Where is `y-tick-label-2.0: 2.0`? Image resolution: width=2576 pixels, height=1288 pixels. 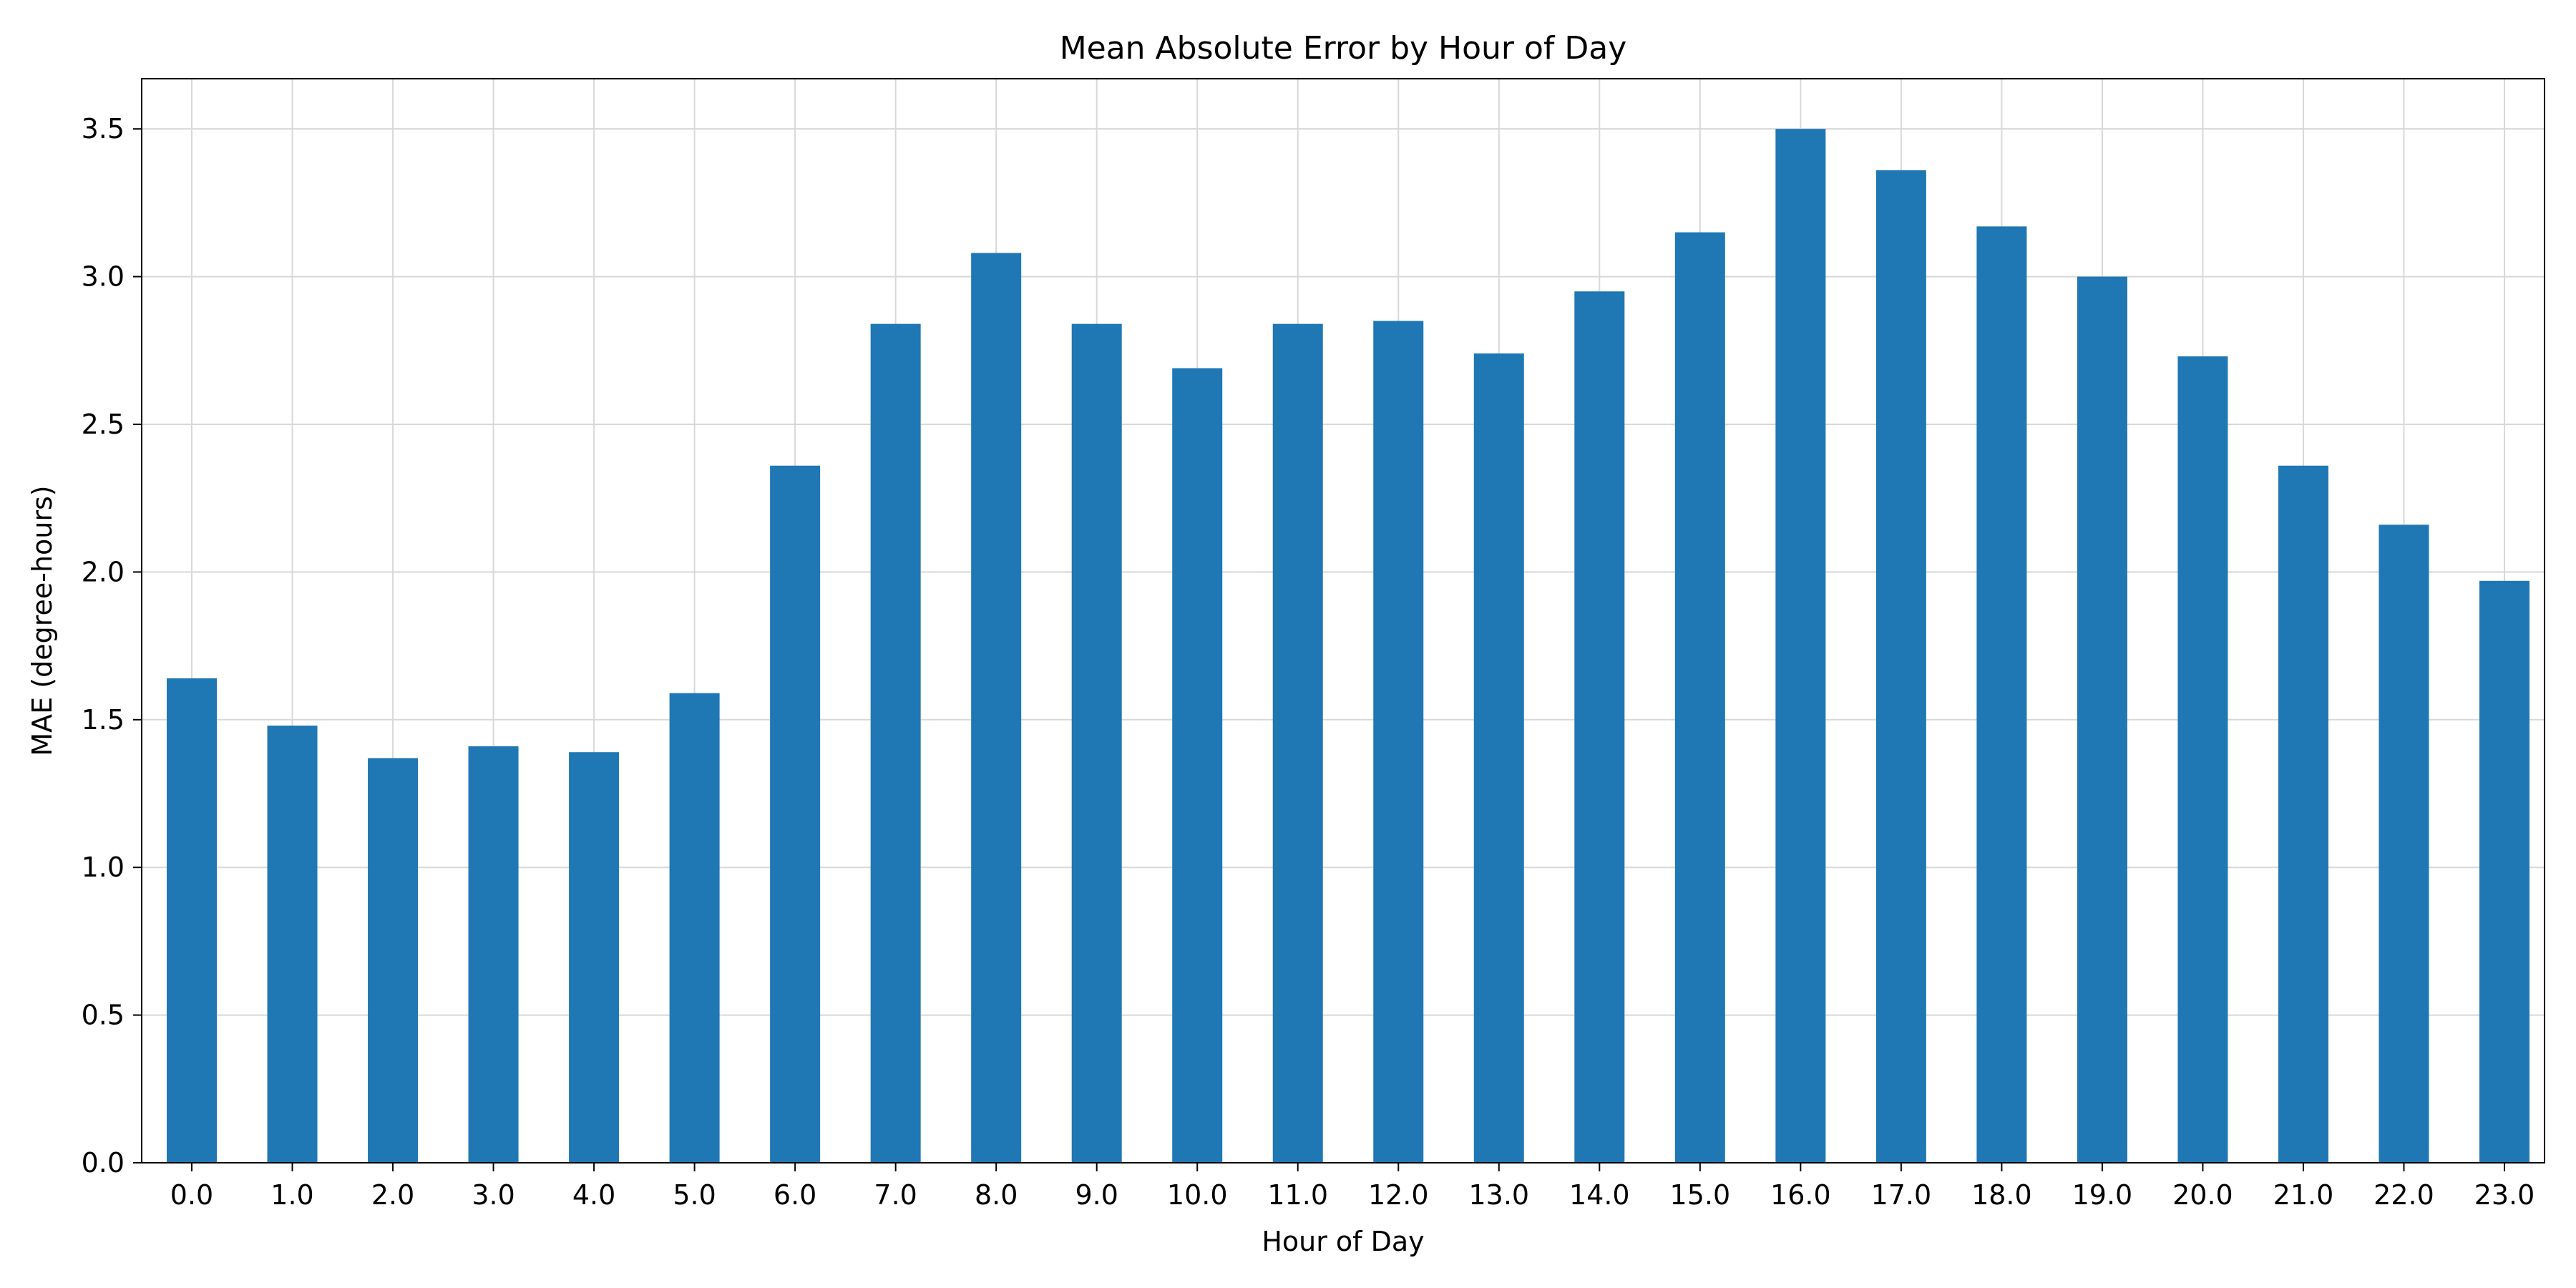
y-tick-label-2.0: 2.0 is located at coordinates (103, 571).